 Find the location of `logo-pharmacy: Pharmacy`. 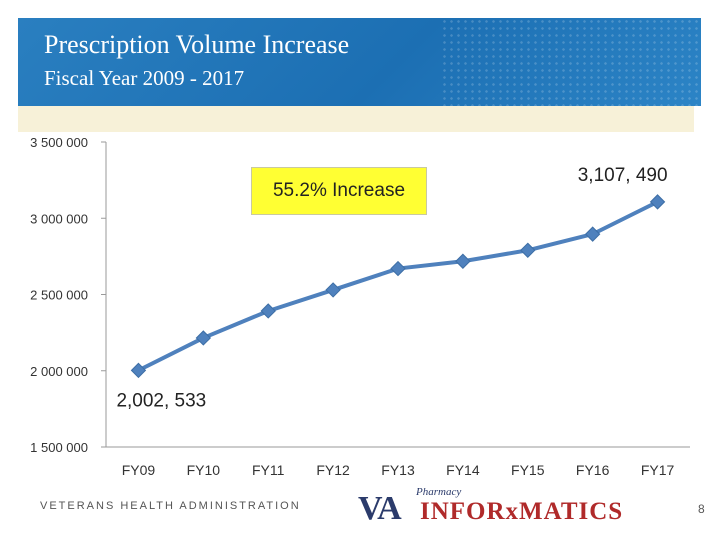

logo-pharmacy: Pharmacy is located at coordinates (439, 492).